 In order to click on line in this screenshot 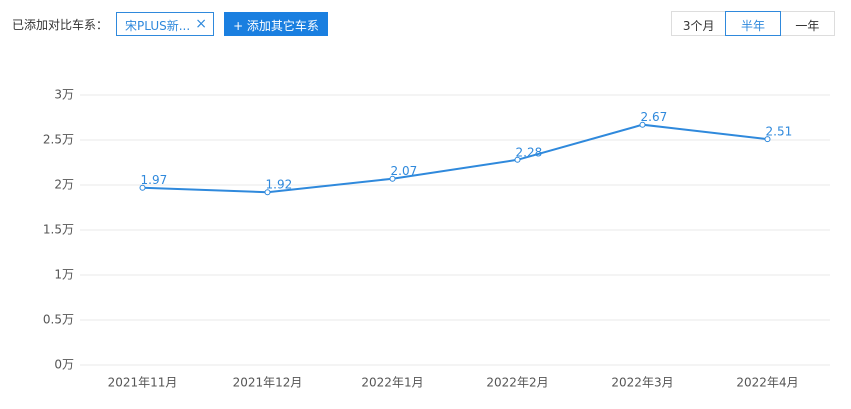, I will do `click(455, 158)`.